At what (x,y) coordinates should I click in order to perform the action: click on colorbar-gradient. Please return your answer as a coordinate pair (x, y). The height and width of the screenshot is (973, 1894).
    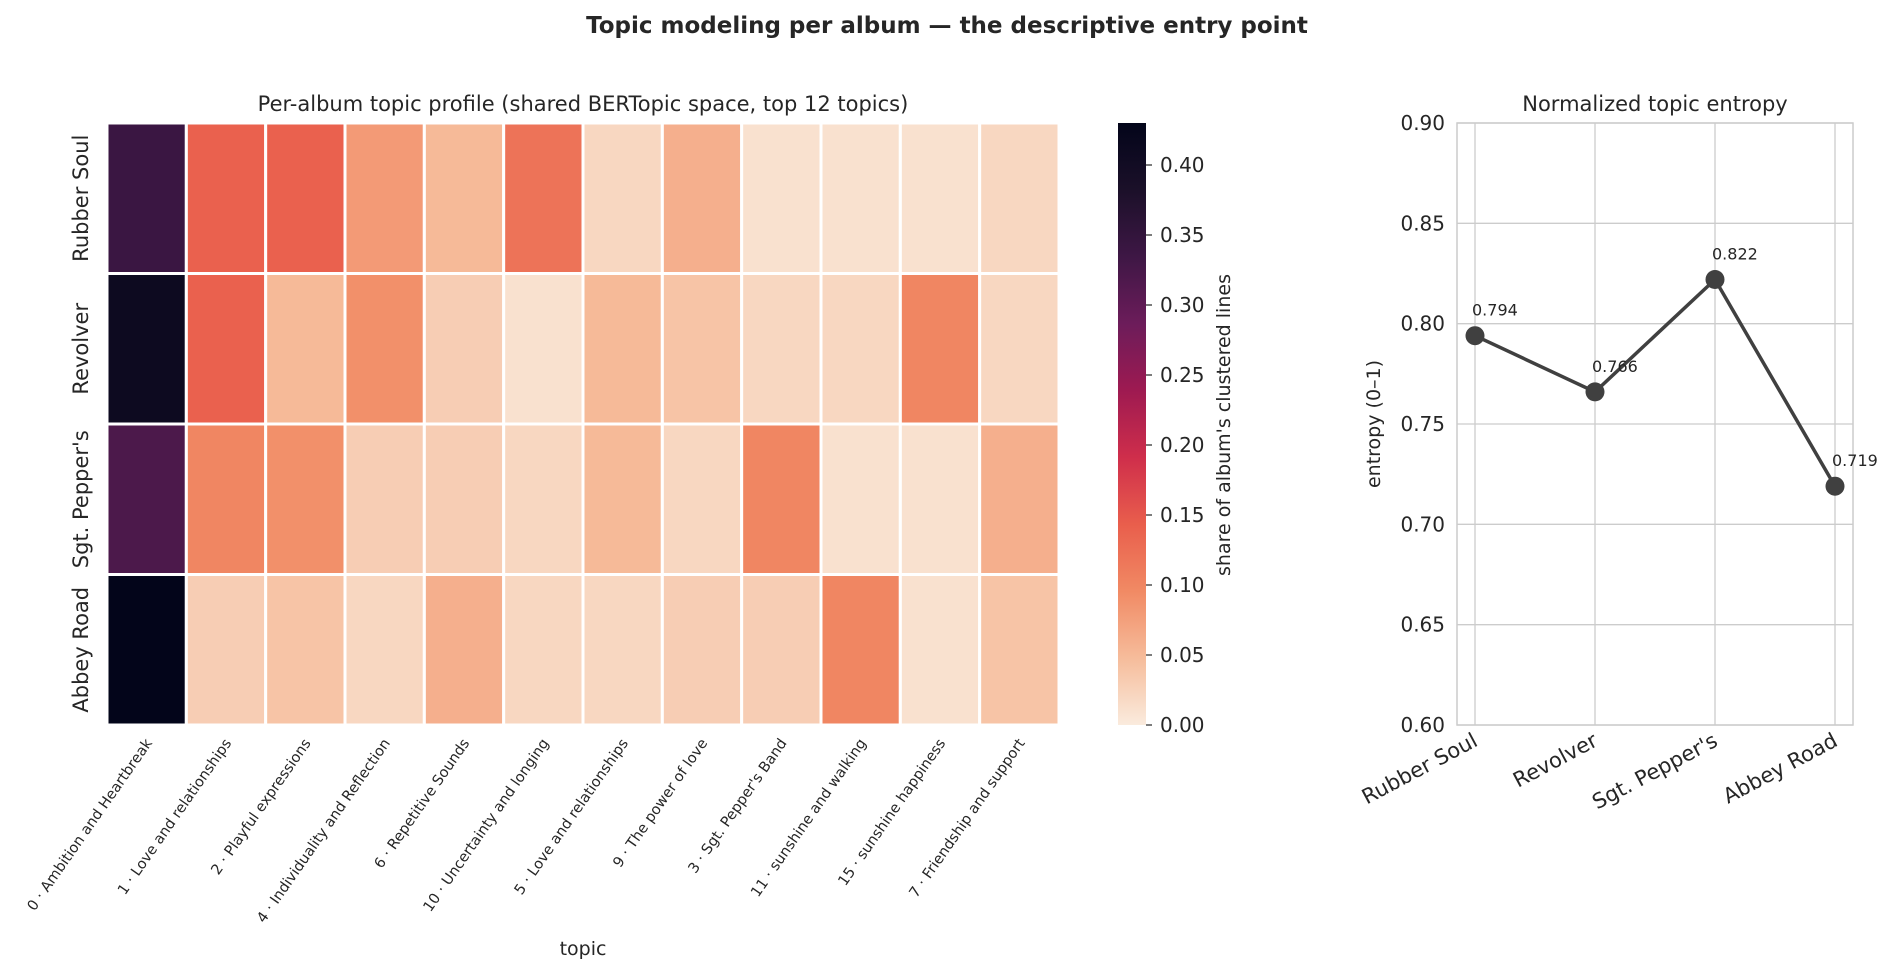
    Looking at the image, I should click on (1132, 424).